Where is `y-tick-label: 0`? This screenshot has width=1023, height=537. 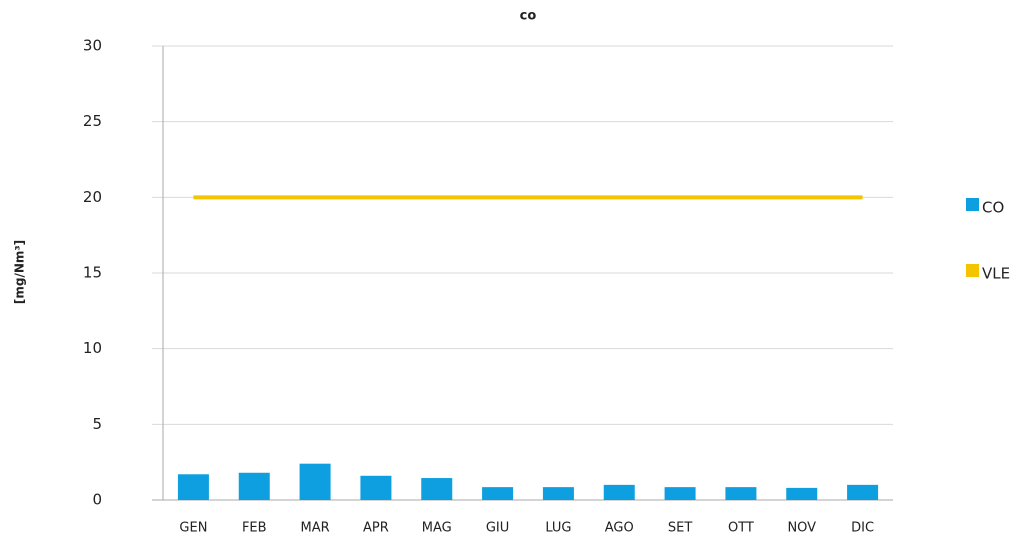 y-tick-label: 0 is located at coordinates (97, 500).